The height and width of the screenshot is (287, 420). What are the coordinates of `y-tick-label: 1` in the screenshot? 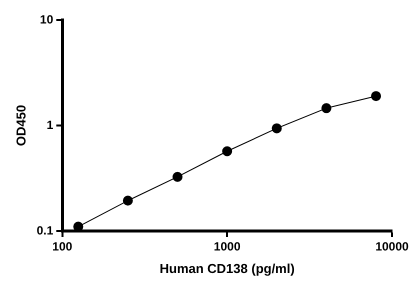 It's located at (50, 125).